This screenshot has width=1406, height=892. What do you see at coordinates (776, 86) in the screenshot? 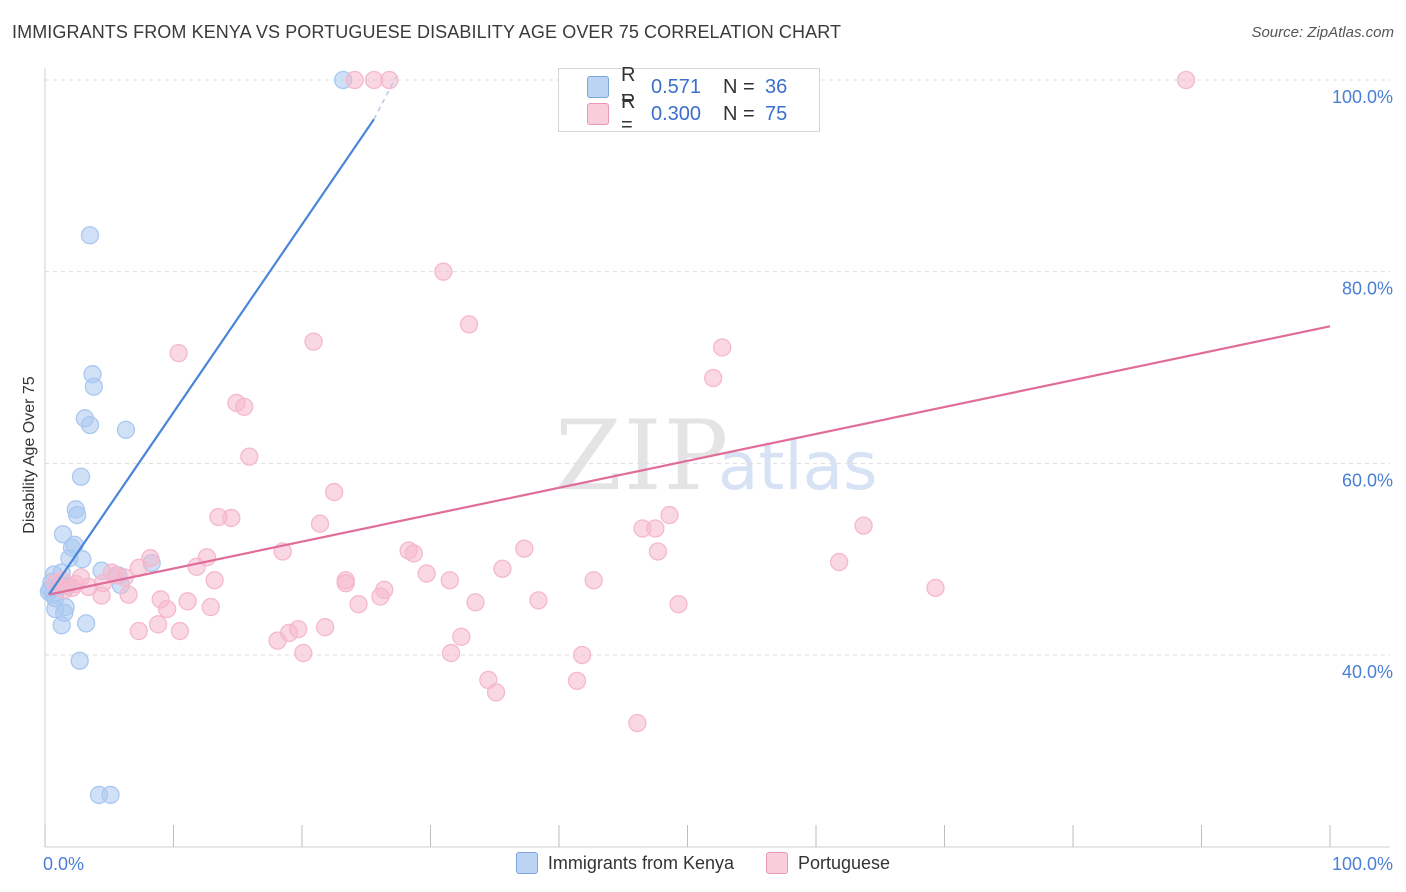
I see `legend-n-value: 36` at bounding box center [776, 86].